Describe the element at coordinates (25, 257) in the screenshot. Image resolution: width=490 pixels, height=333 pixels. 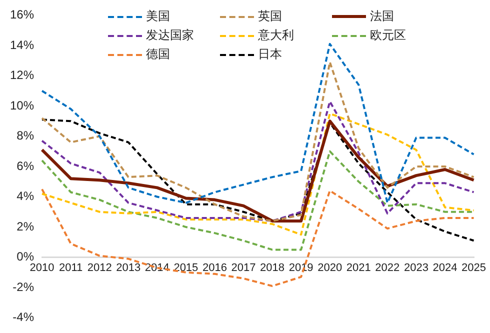
I see `y-tick-label: 0%` at that location.